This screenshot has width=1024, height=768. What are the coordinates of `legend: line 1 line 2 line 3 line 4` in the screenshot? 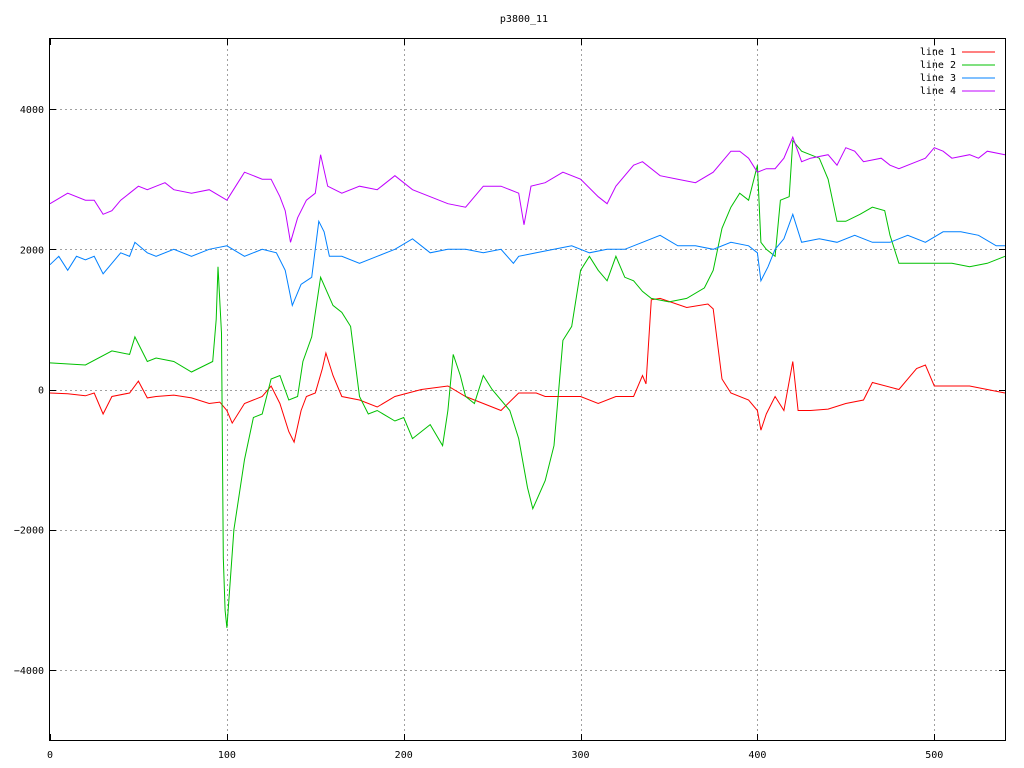 It's located at (957, 72).